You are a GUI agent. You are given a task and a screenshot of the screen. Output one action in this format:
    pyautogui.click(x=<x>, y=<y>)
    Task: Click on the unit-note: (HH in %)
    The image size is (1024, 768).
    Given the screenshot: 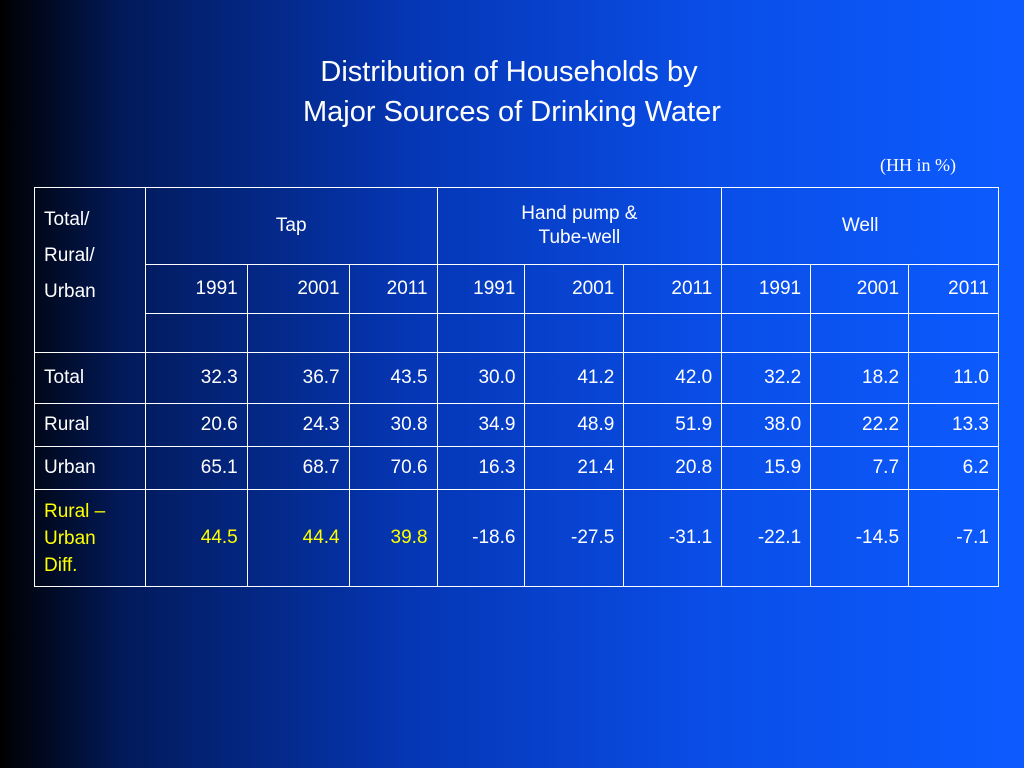 What is the action you would take?
    pyautogui.click(x=918, y=165)
    